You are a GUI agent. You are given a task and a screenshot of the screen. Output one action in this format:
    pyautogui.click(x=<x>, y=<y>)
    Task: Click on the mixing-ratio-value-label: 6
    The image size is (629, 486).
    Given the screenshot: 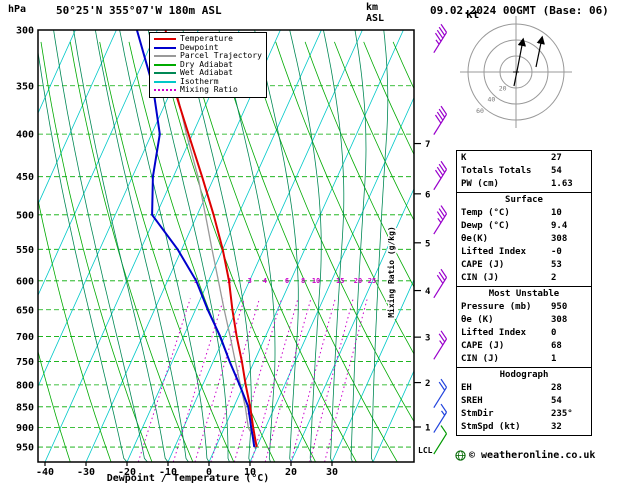 What is the action you would take?
    pyautogui.click(x=287, y=281)
    